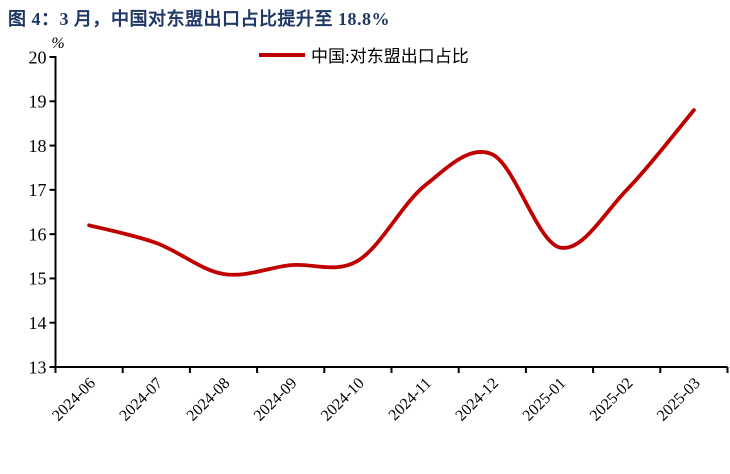 Image resolution: width=730 pixels, height=474 pixels. I want to click on y-axis-tick-label: 19, so click(38, 102).